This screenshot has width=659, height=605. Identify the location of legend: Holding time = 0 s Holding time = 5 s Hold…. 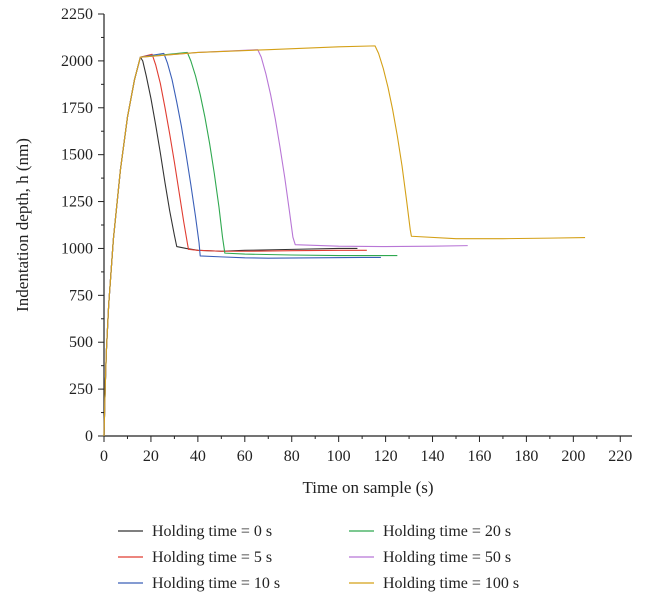
(318, 557).